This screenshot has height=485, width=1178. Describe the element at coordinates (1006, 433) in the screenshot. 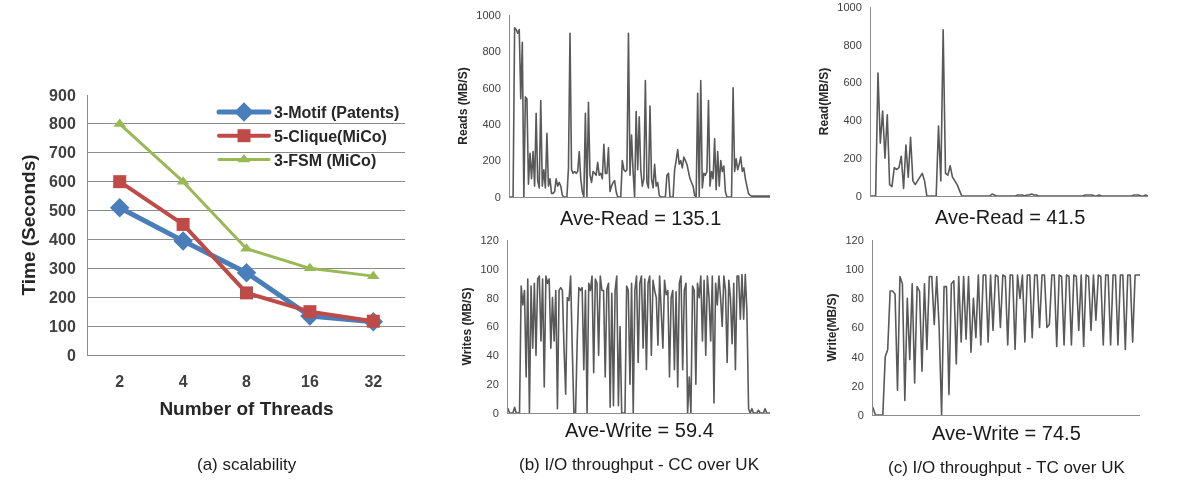

I see `text: Ave-Write = 74.5` at that location.